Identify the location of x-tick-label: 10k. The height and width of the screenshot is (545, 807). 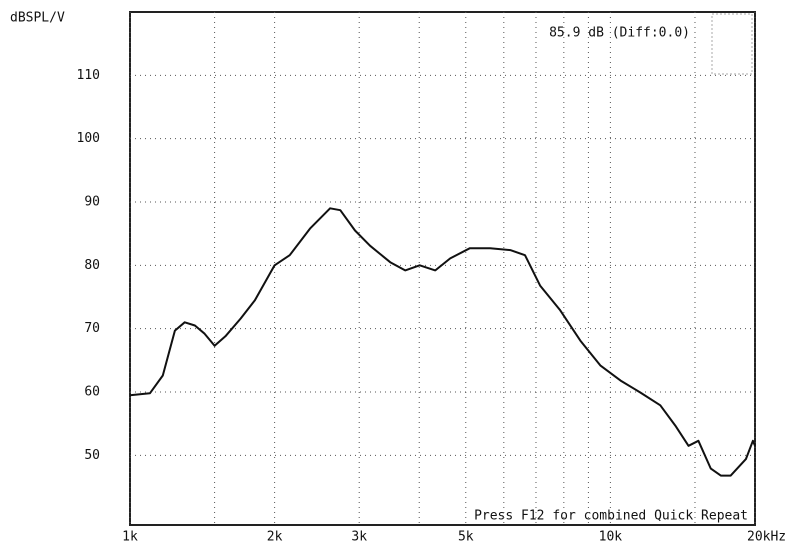
(611, 537).